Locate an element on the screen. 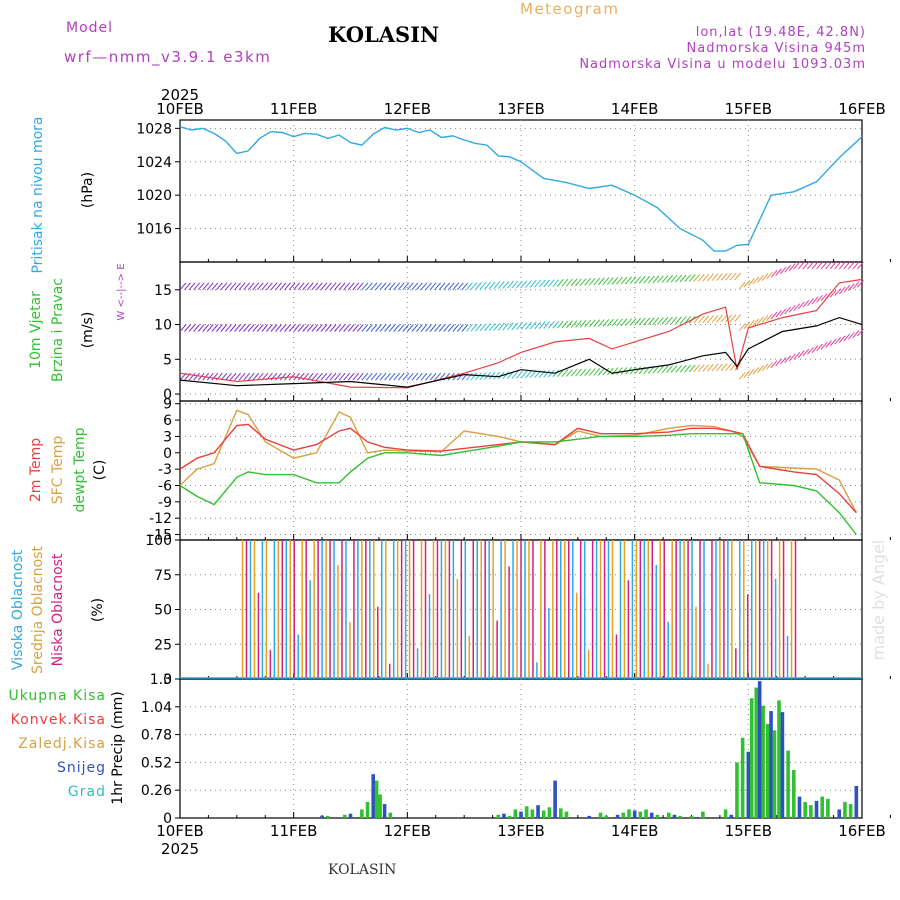 The image size is (900, 900). lonlat-label: lon,lat (19.48E, 42.8N) is located at coordinates (780, 32).